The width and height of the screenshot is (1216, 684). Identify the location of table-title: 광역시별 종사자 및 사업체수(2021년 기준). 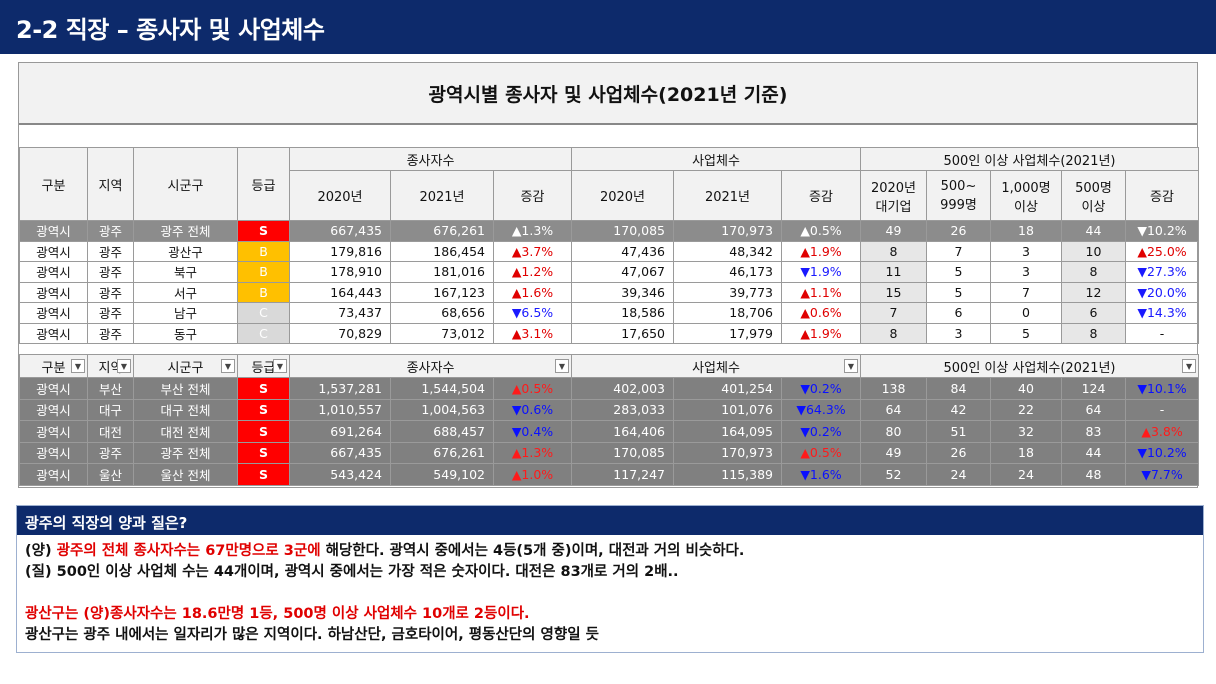
(608, 94).